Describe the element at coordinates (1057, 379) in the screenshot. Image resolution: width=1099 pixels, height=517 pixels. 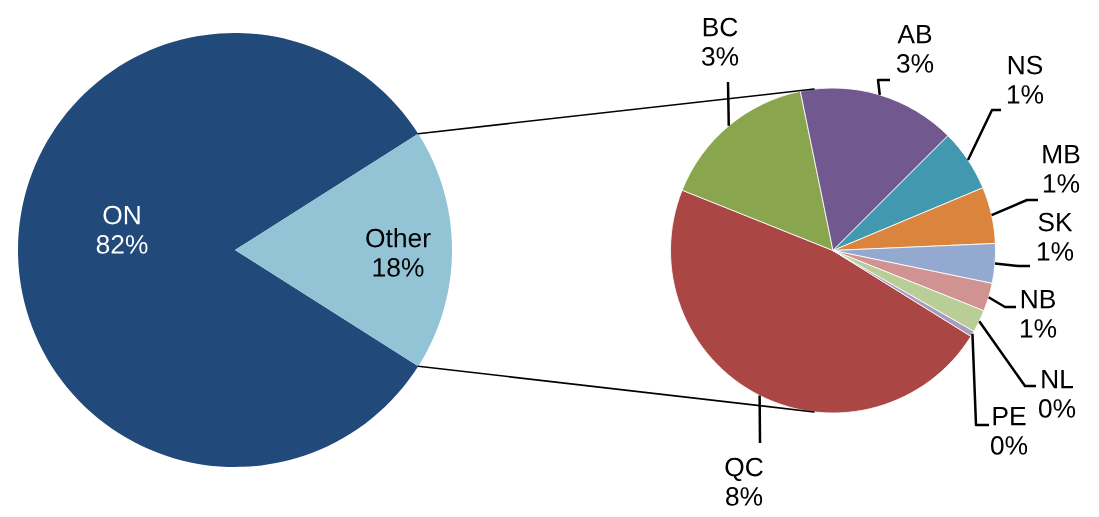
I see `slice-label: NL` at that location.